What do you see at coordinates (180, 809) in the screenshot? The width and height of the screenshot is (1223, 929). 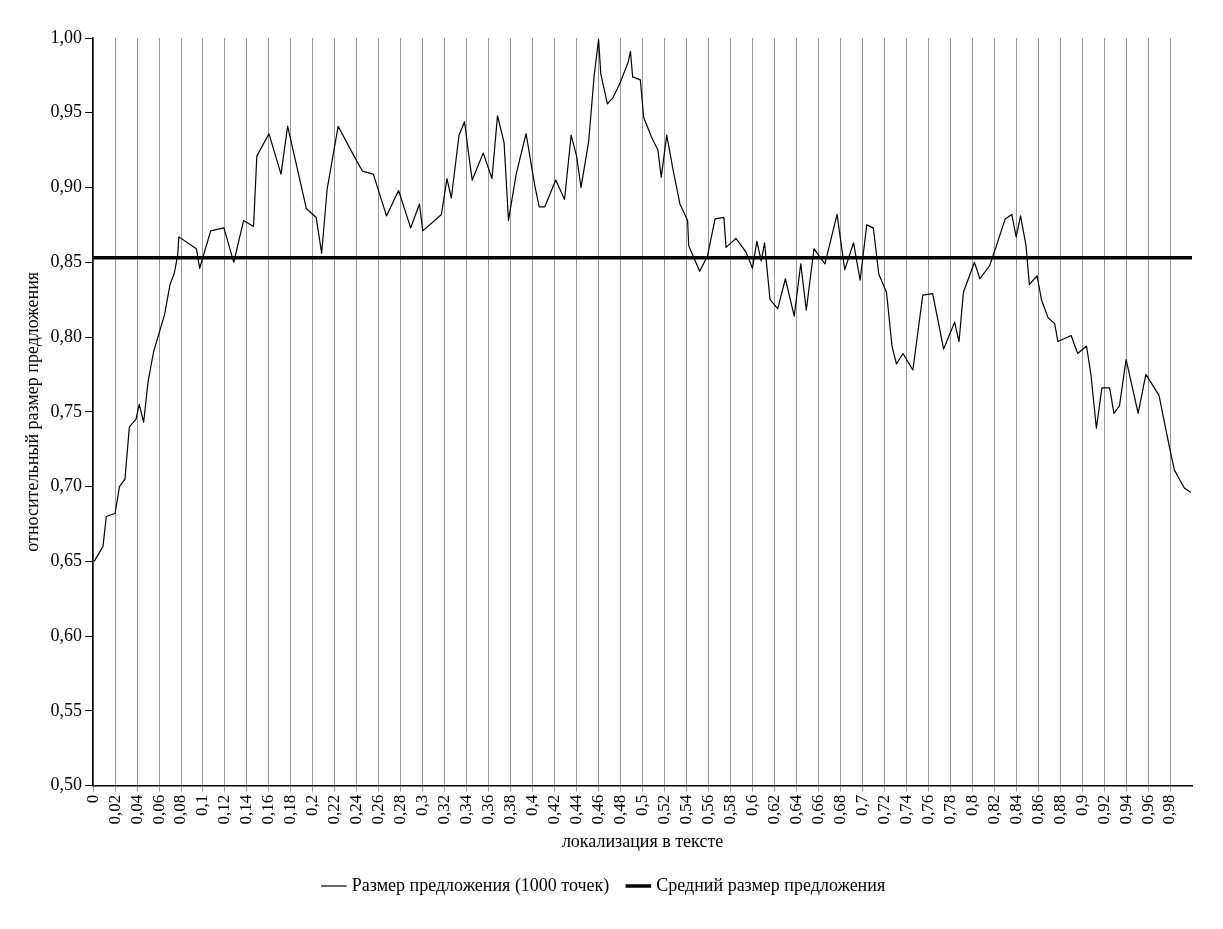 I see `x-tick-label: 0,08` at bounding box center [180, 809].